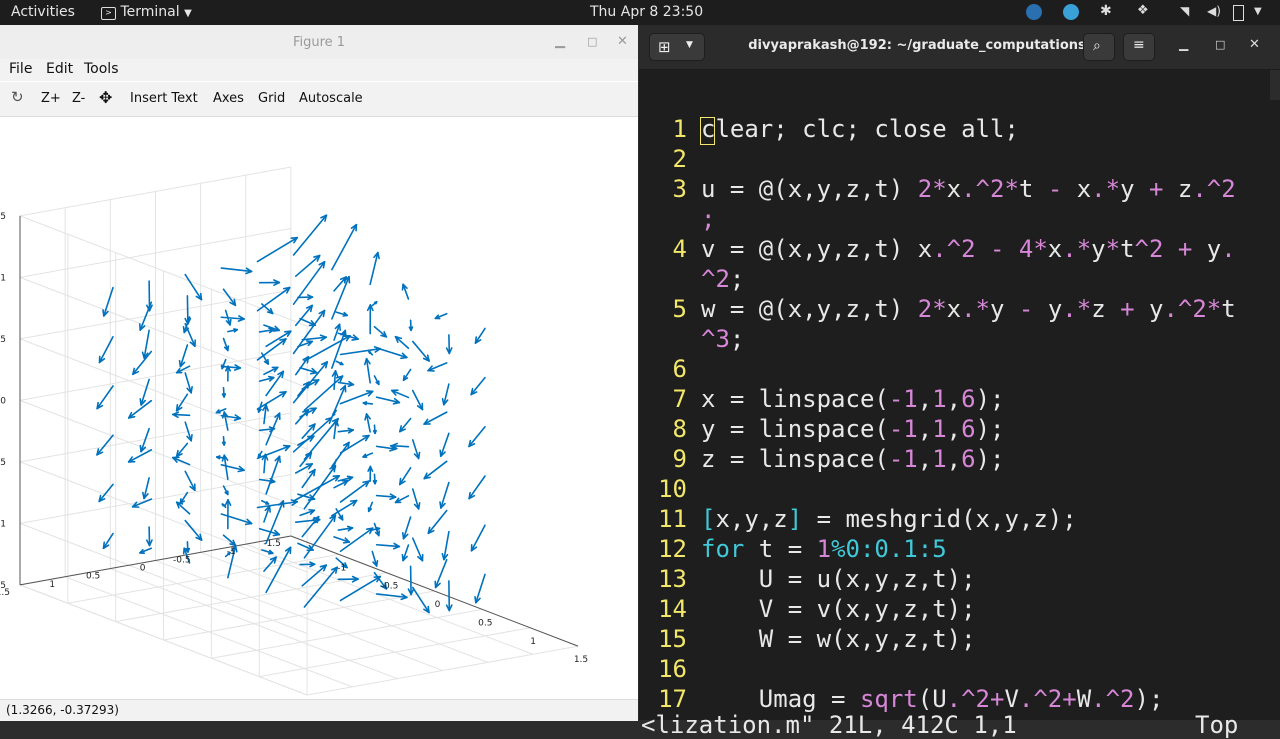  What do you see at coordinates (939, 399) in the screenshot?
I see `code-token: 1` at bounding box center [939, 399].